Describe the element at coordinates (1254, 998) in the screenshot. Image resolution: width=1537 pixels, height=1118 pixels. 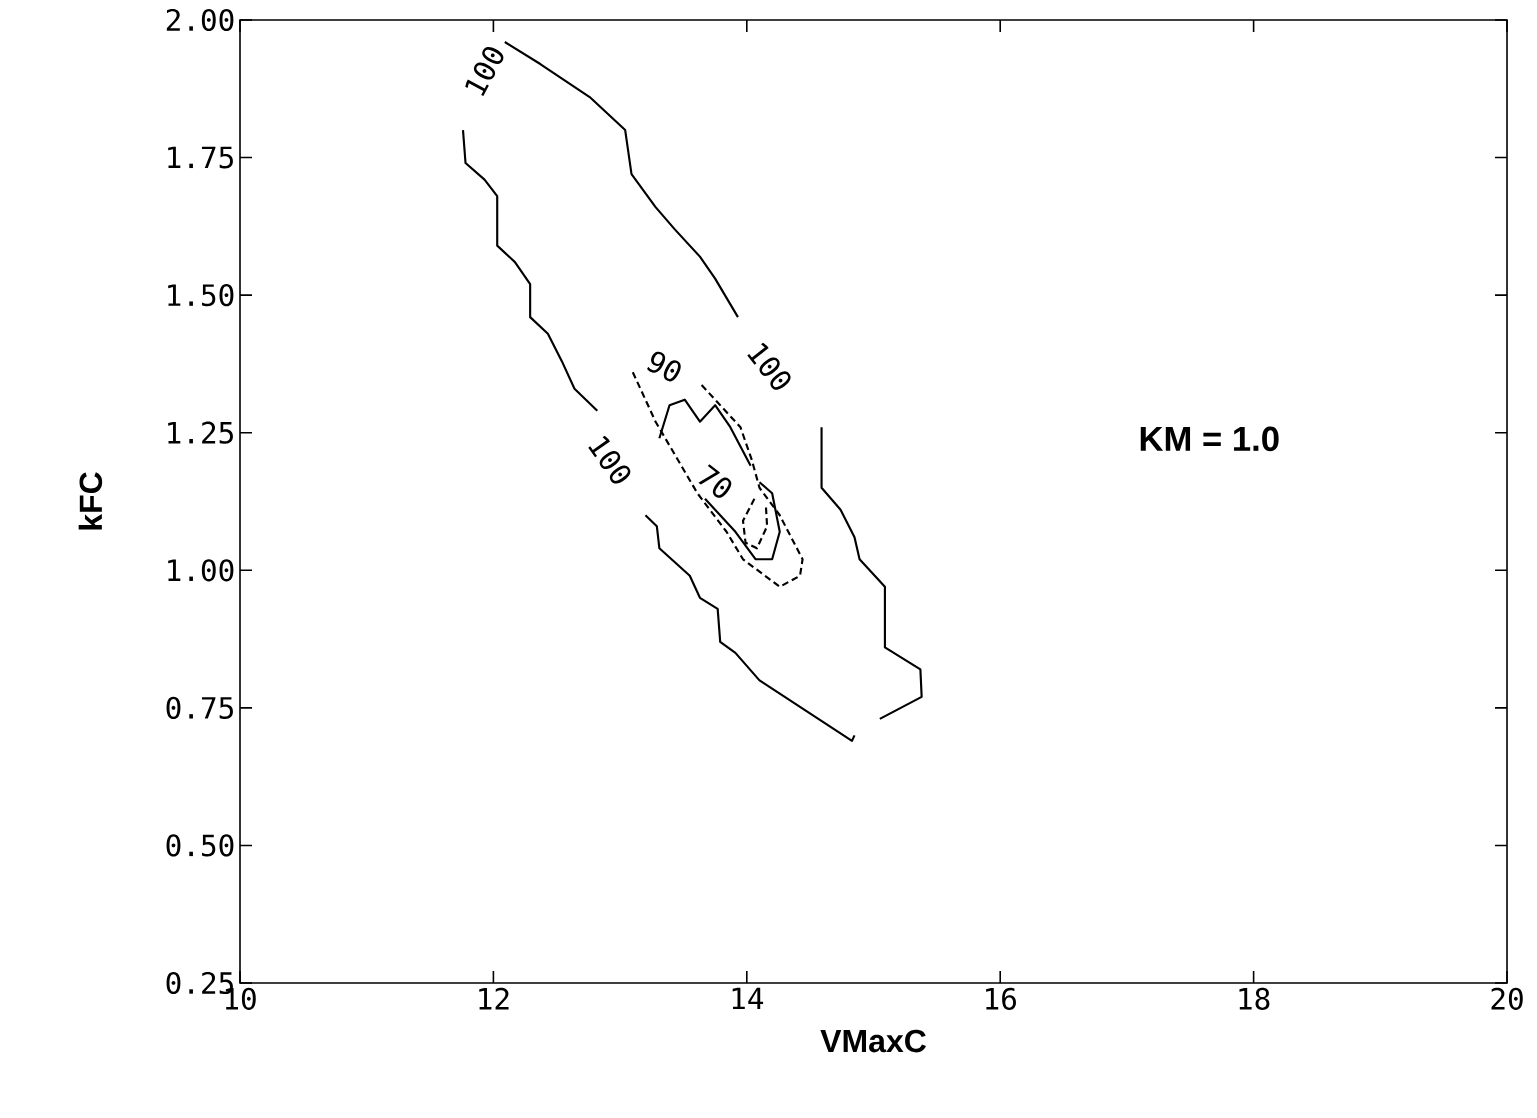
I see `x-tick-label: 18` at that location.